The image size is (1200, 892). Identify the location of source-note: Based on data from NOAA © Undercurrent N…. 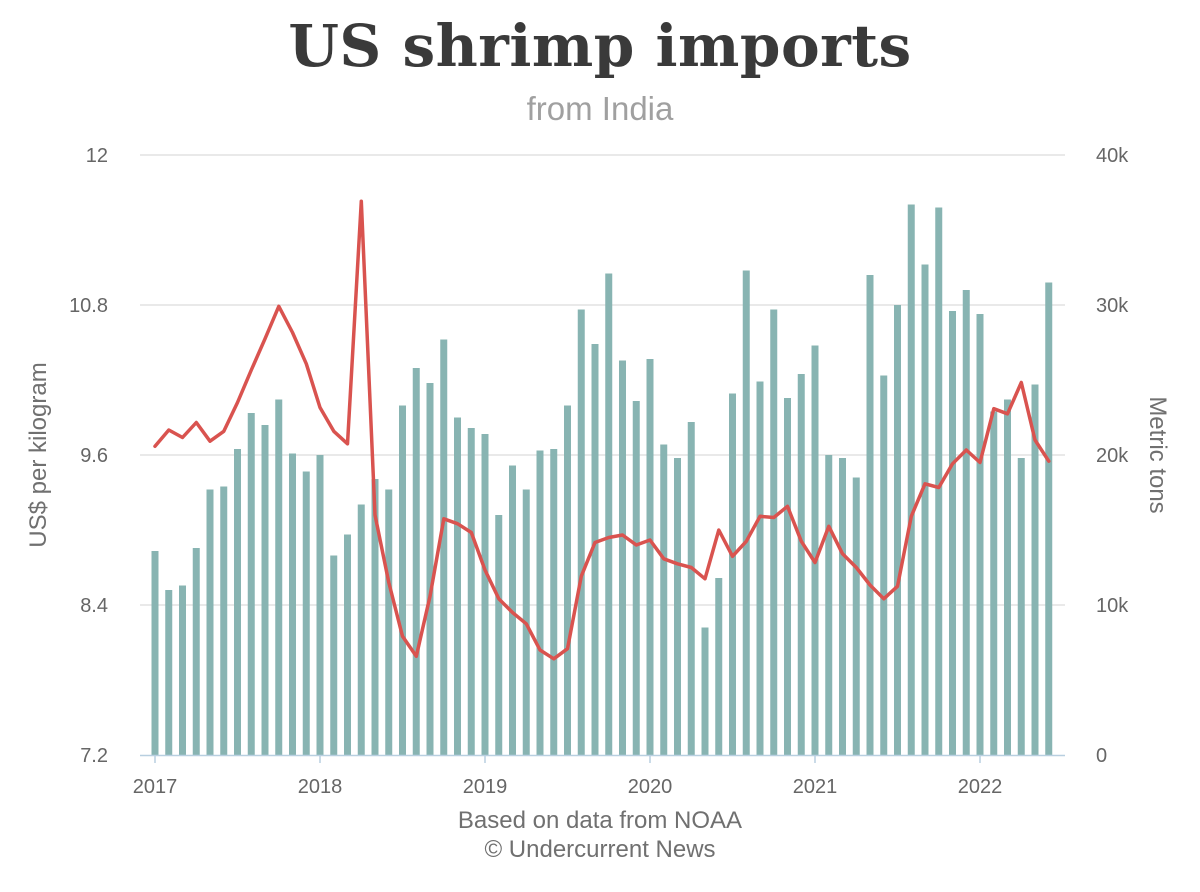
(600, 835).